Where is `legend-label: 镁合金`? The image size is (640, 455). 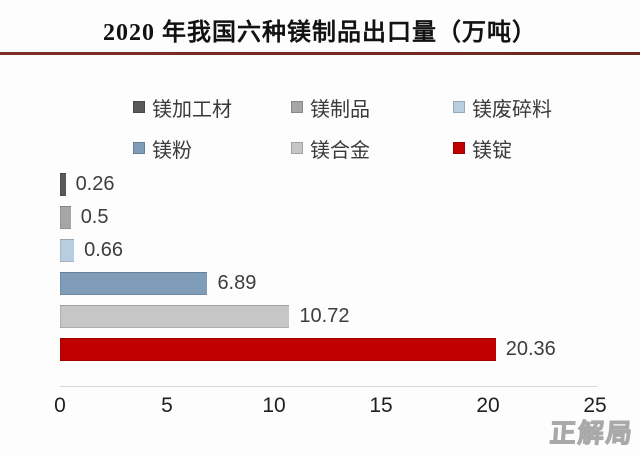
legend-label: 镁合金 is located at coordinates (340, 150).